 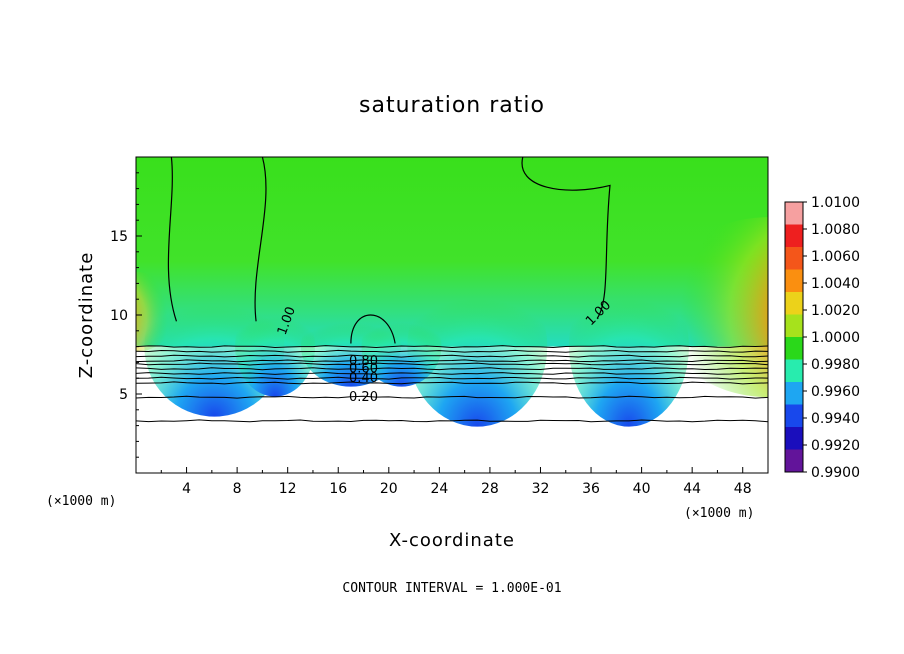 What do you see at coordinates (119, 316) in the screenshot?
I see `y-tick-label-1: 10` at bounding box center [119, 316].